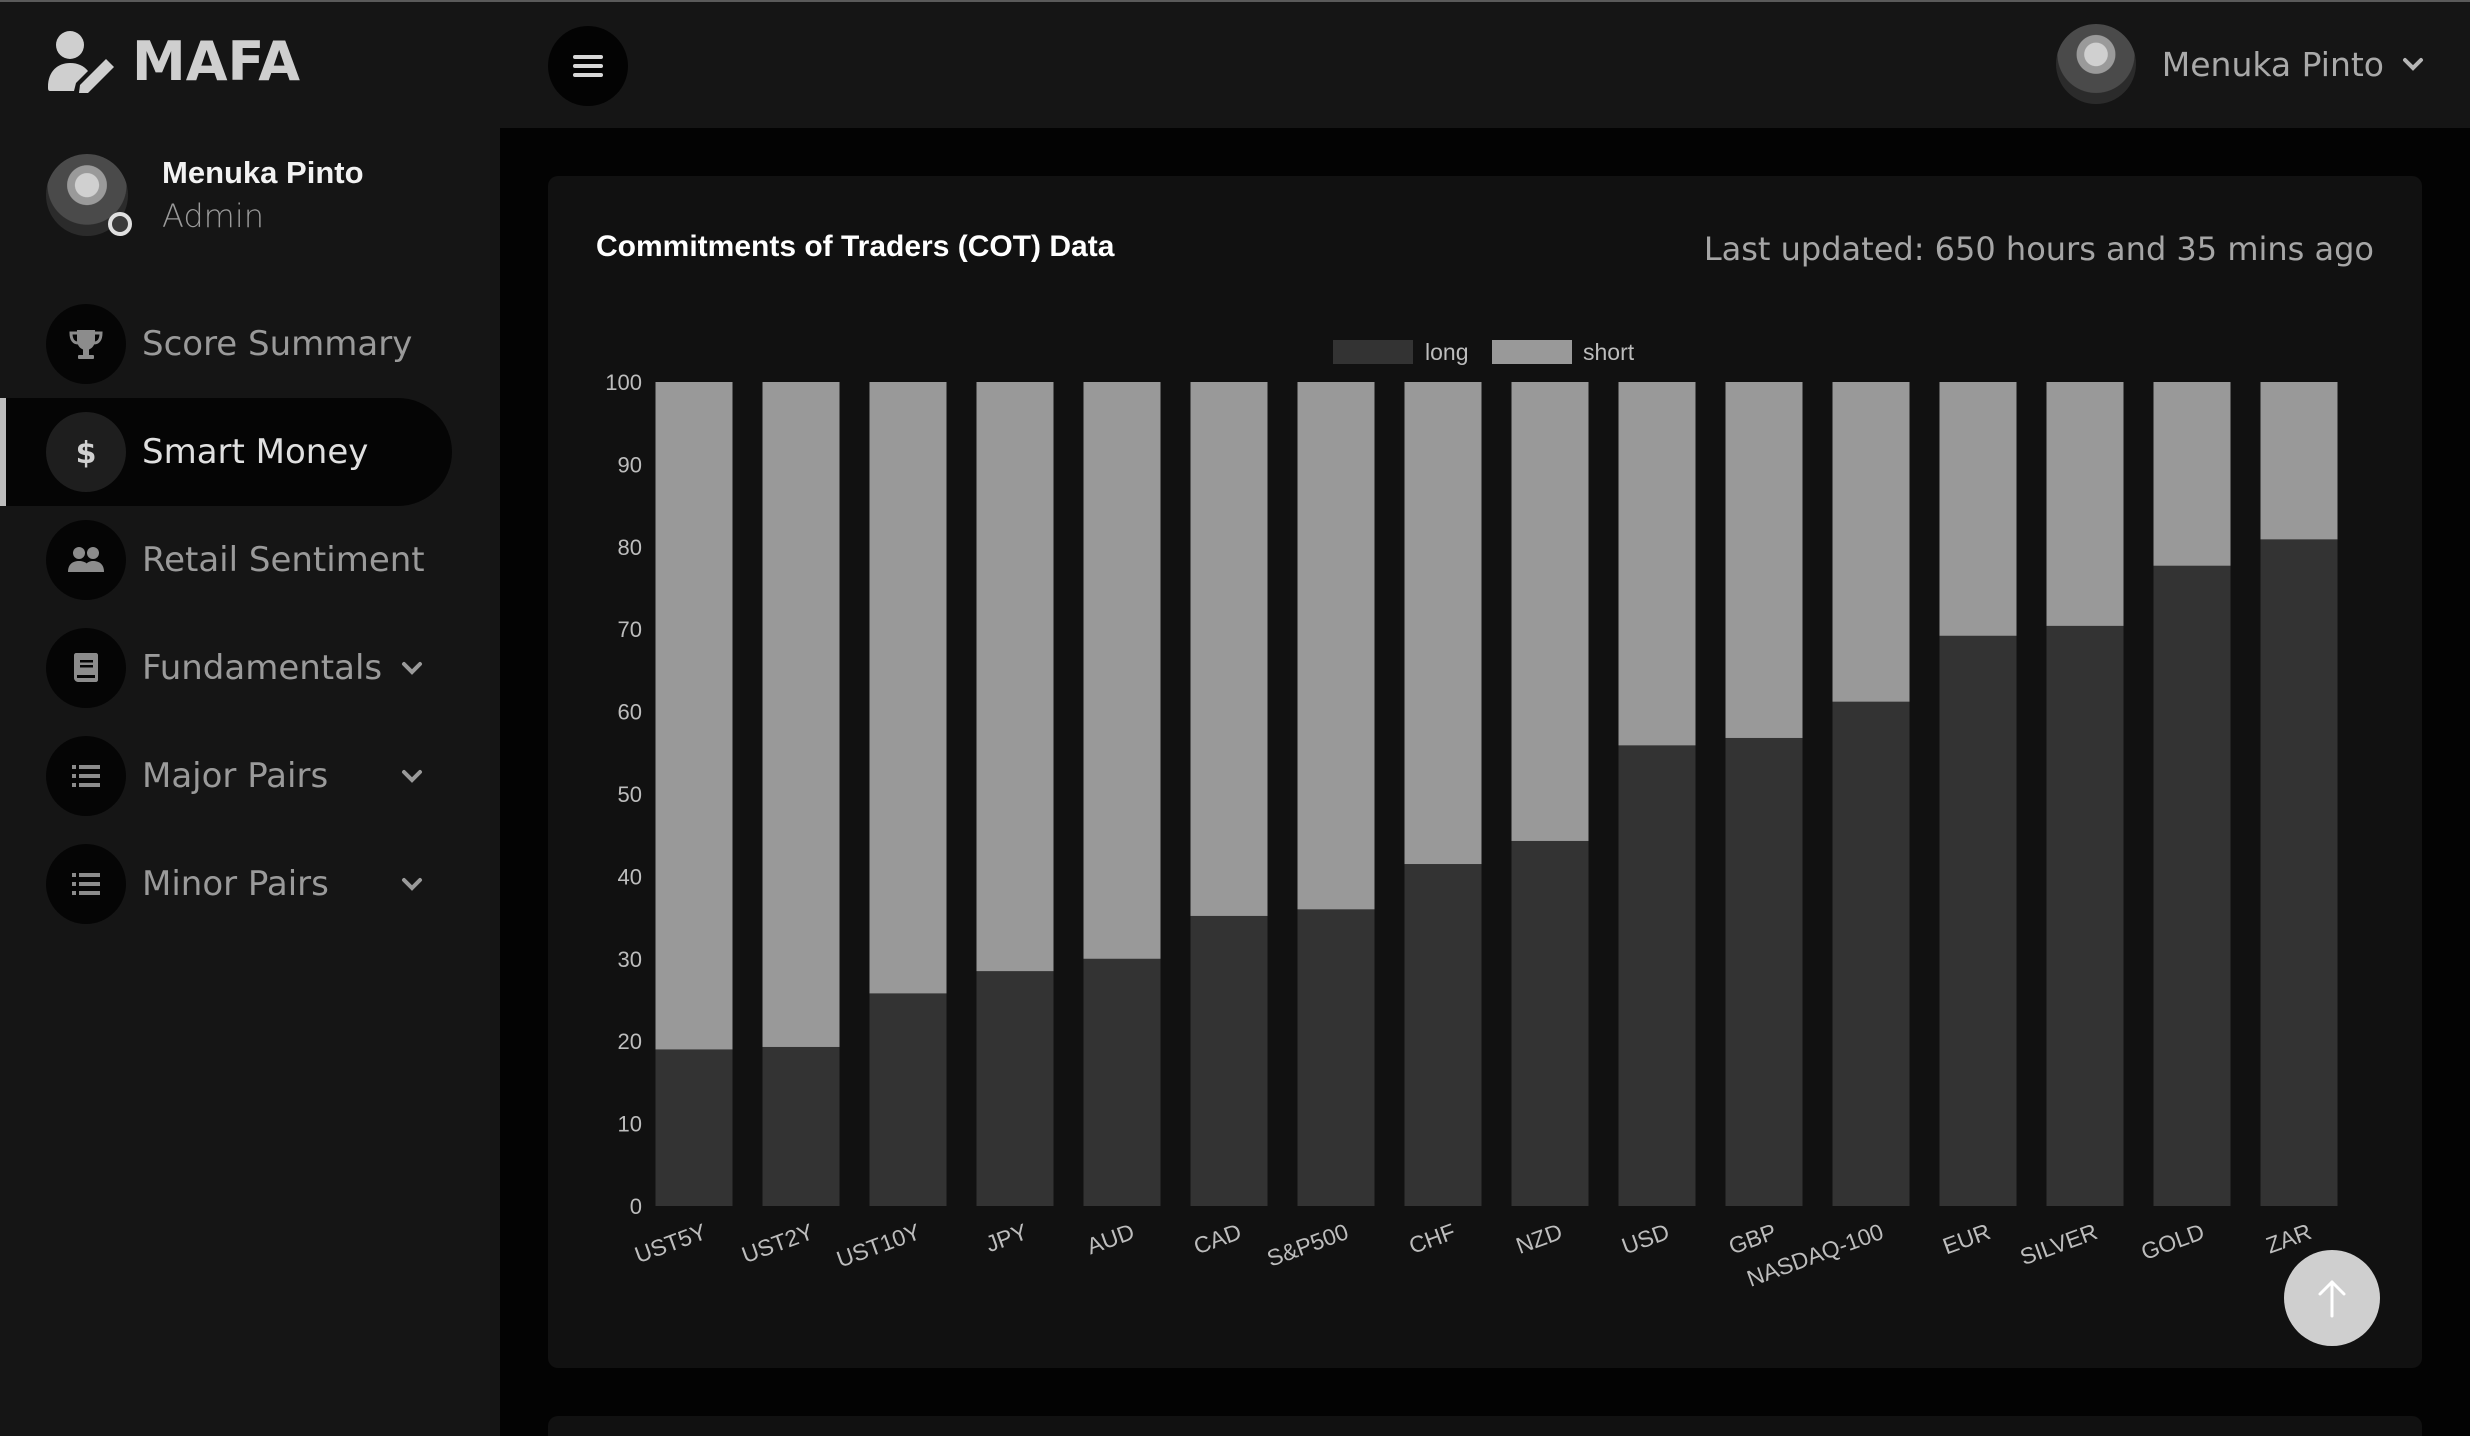  I want to click on brand: MAFA, so click(173, 61).